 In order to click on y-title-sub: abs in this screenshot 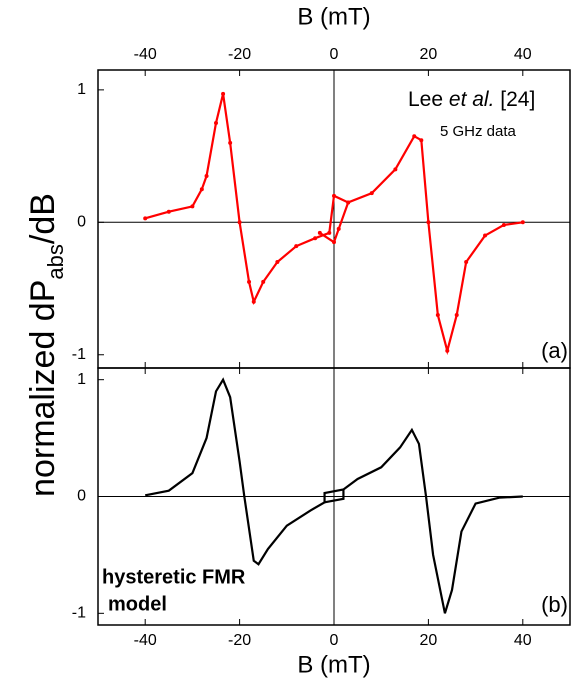, I will do `click(55, 261)`.